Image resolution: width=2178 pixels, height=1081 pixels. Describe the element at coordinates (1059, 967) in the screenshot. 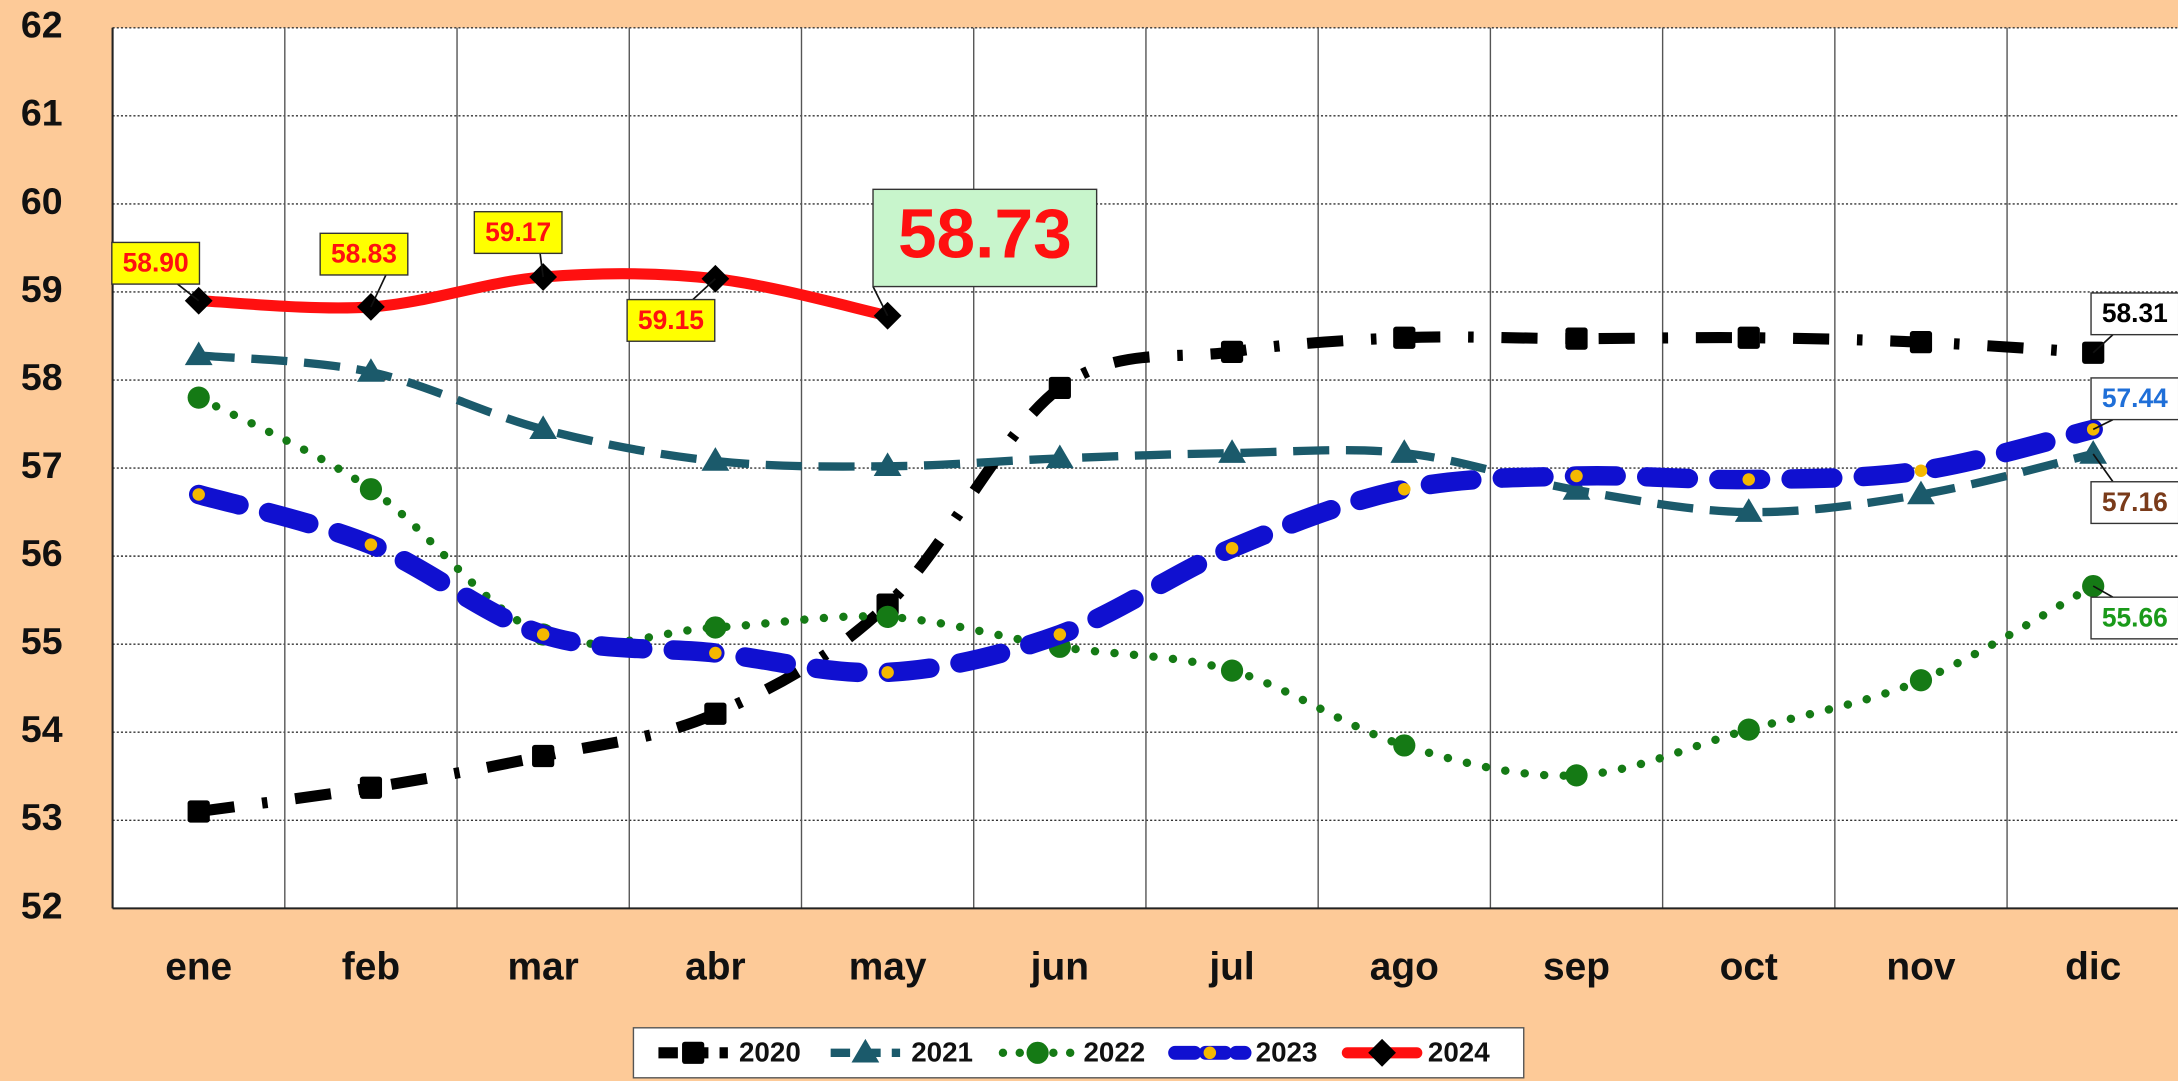

I see `x-tick-label: jun` at that location.